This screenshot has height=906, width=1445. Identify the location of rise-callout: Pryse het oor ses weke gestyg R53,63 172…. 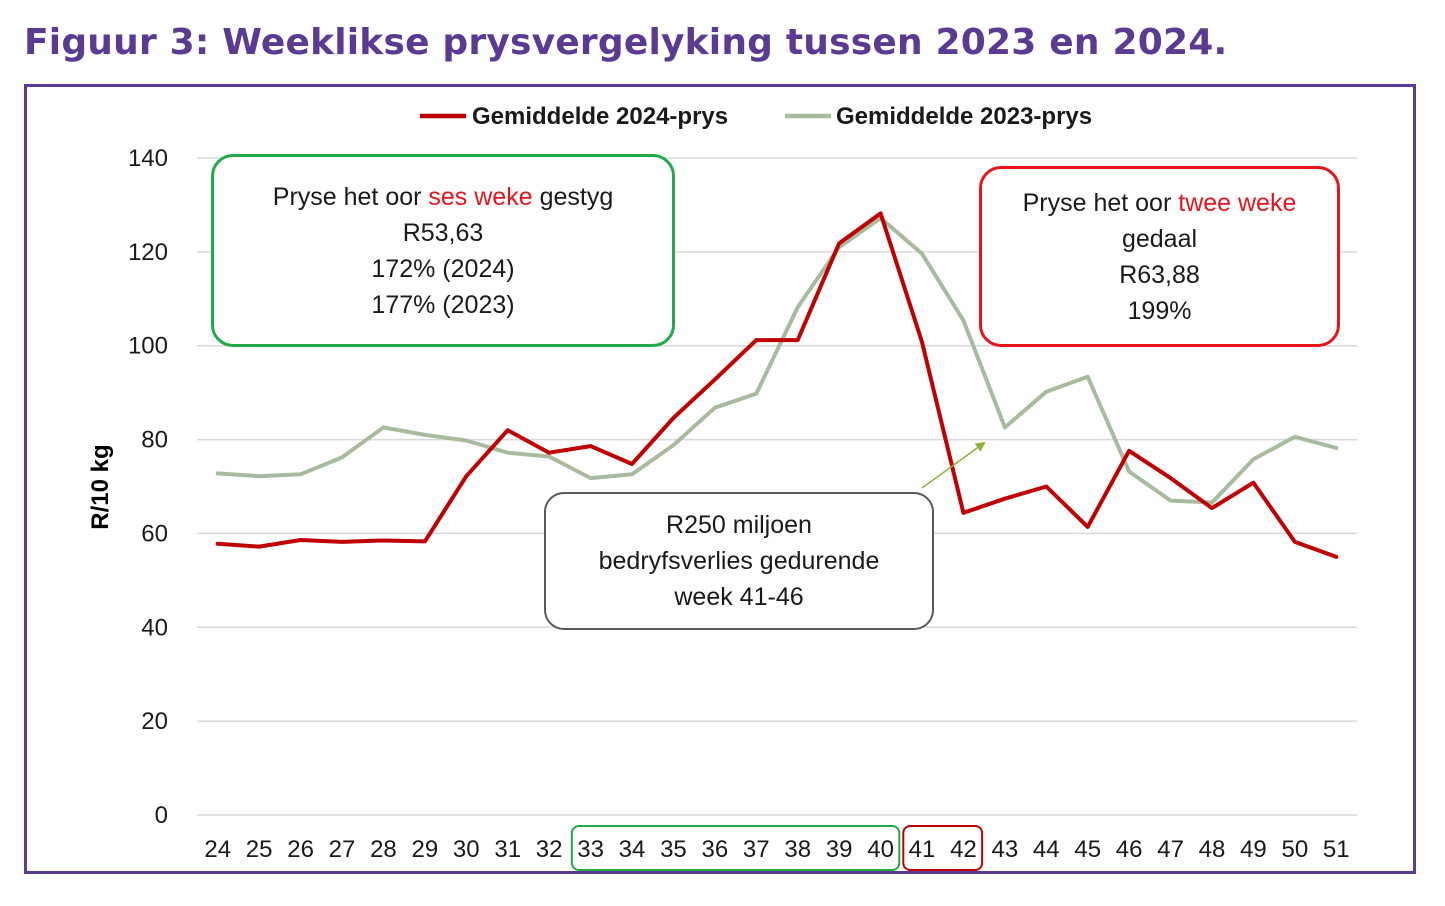
(443, 250).